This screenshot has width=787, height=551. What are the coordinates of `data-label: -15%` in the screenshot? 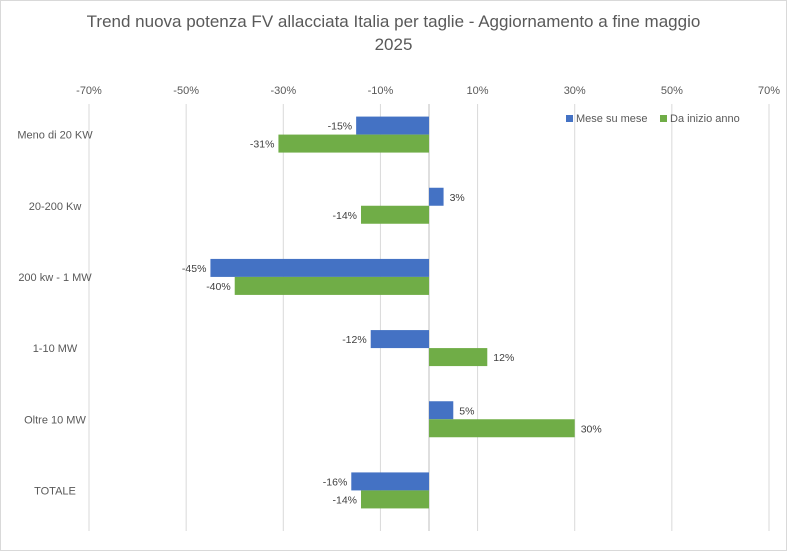 It's located at (340, 127).